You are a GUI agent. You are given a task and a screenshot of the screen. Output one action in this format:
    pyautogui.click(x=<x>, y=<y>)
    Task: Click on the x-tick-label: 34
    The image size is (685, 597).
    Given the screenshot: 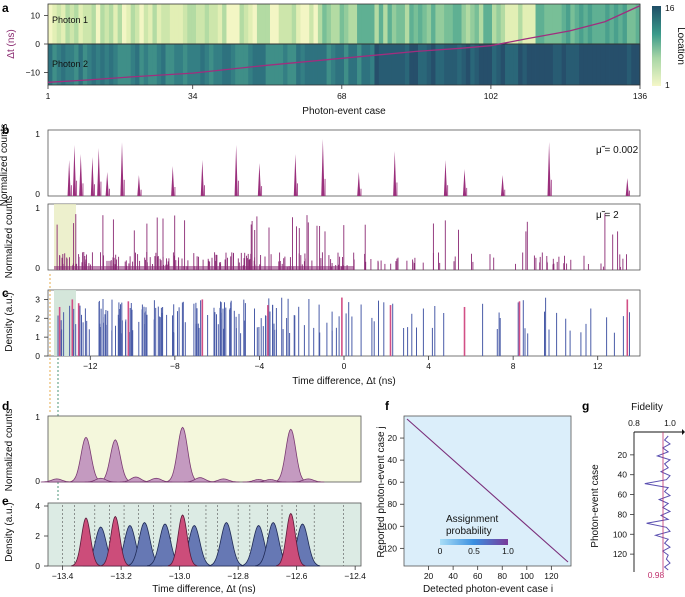 What is the action you would take?
    pyautogui.click(x=193, y=96)
    